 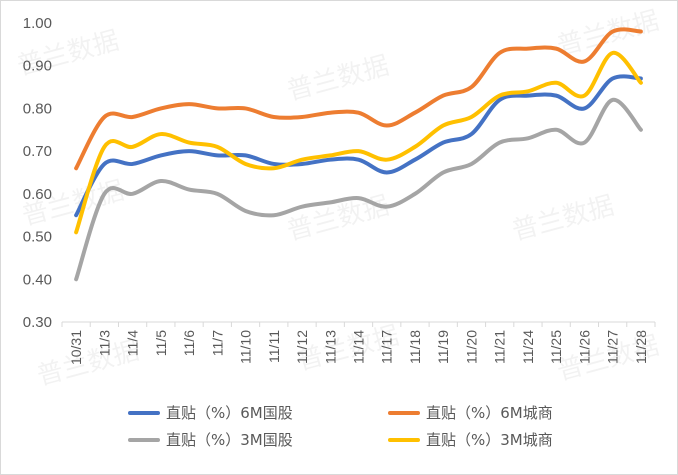 What do you see at coordinates (37, 108) in the screenshot?
I see `y-tick-label: 0.80` at bounding box center [37, 108].